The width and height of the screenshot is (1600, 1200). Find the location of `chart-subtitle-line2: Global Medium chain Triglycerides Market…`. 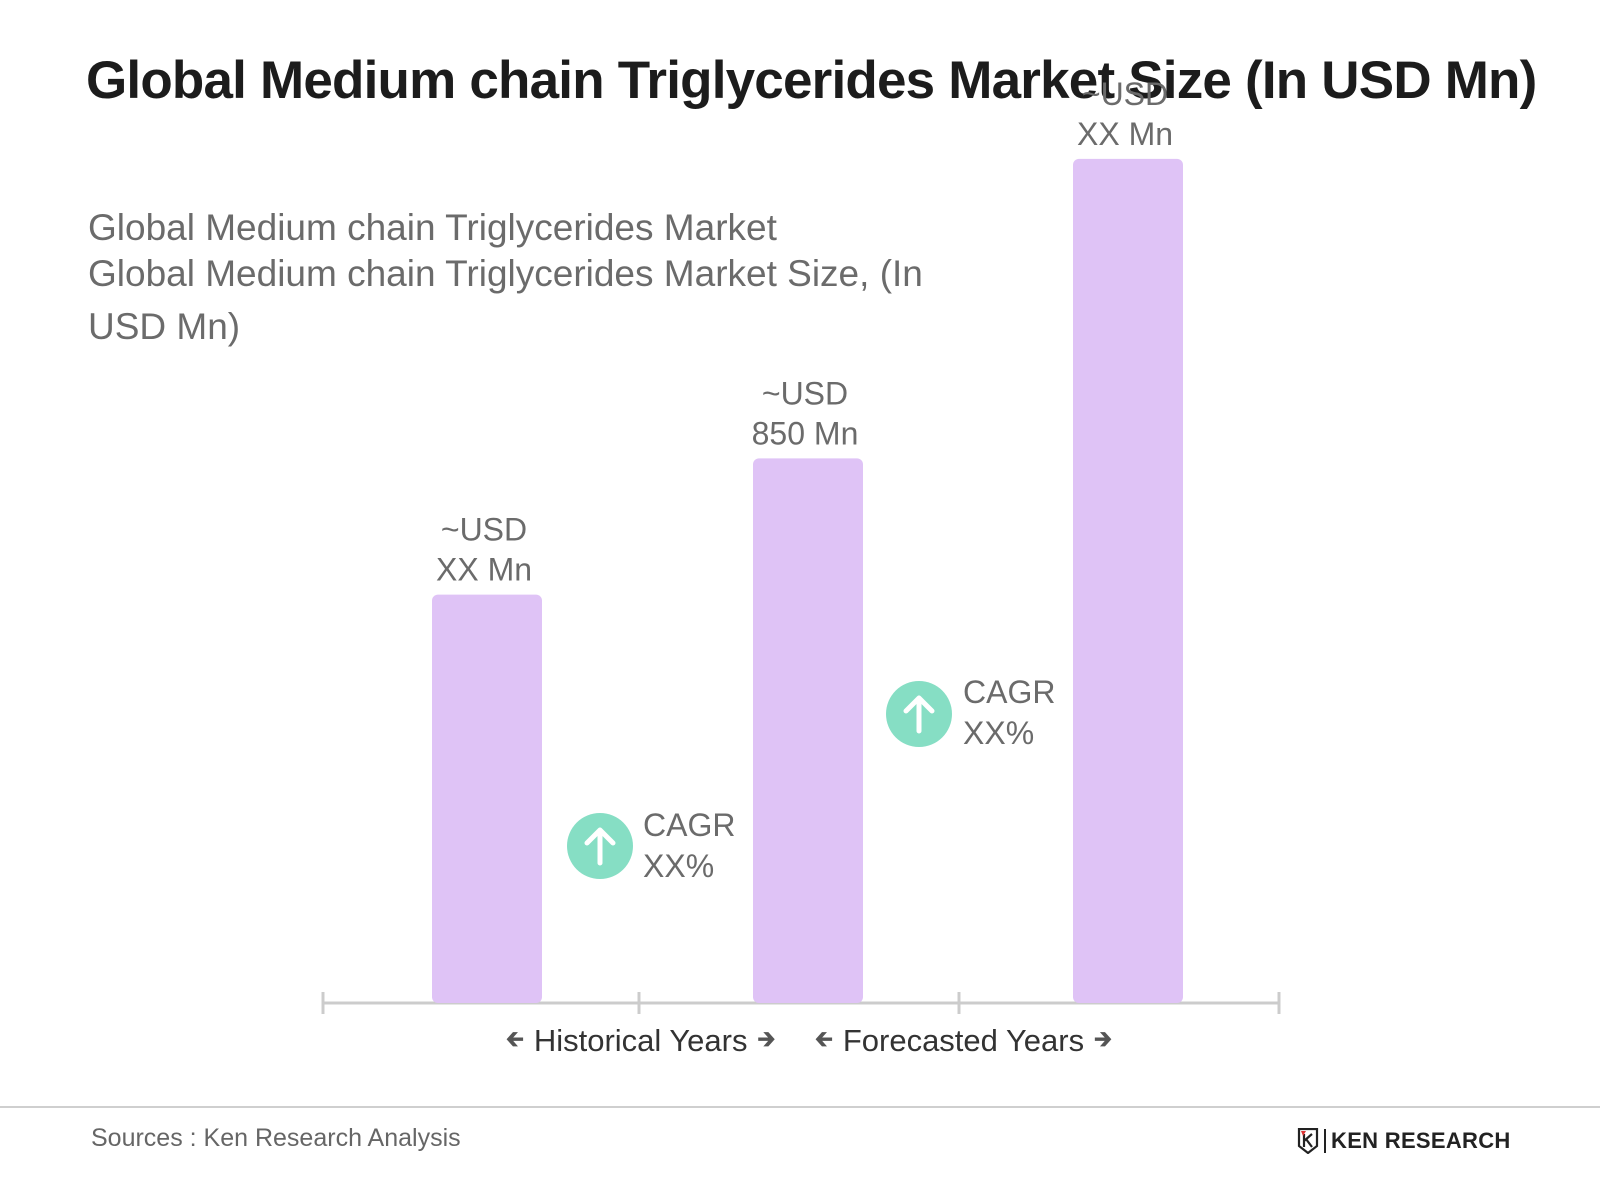

chart-subtitle-line2: Global Medium chain Triglycerides Market… is located at coordinates (505, 273).